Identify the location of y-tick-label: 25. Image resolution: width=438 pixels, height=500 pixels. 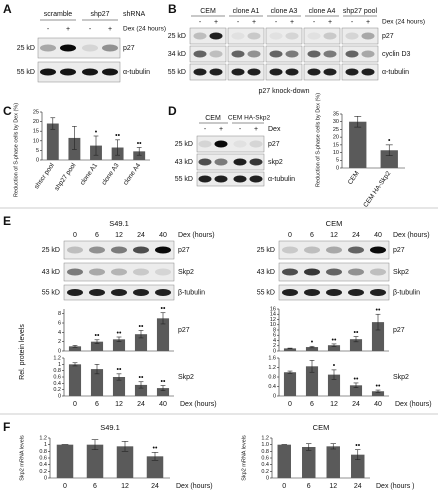
(36, 112).